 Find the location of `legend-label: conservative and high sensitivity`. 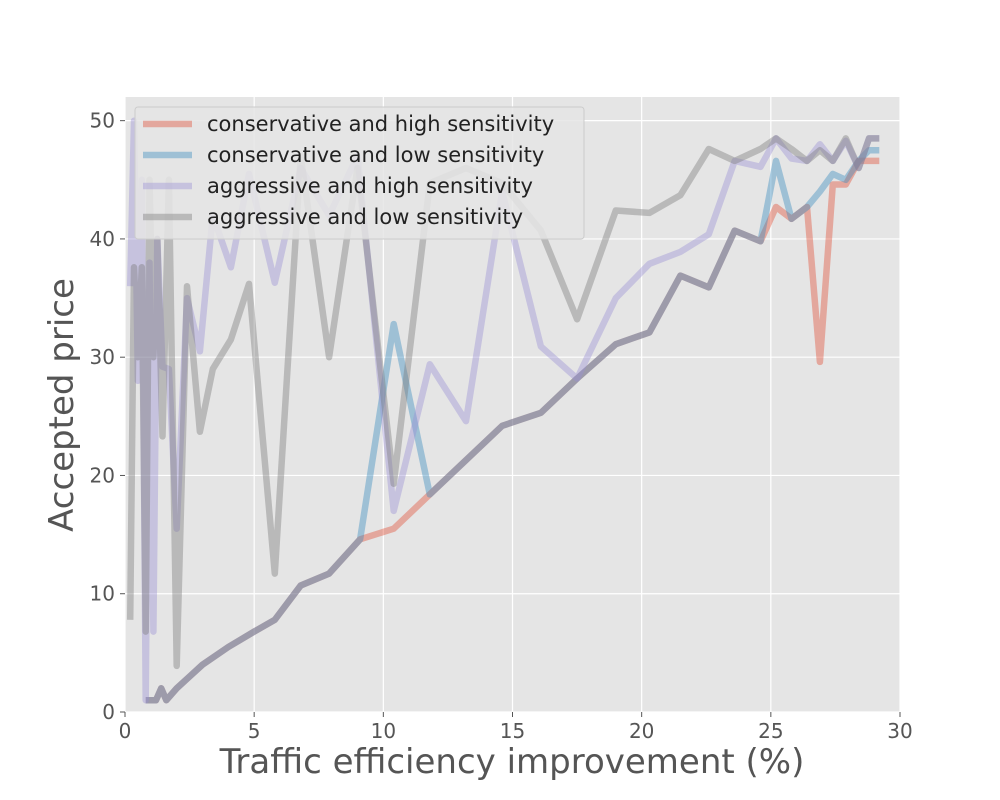

legend-label: conservative and high sensitivity is located at coordinates (380, 124).